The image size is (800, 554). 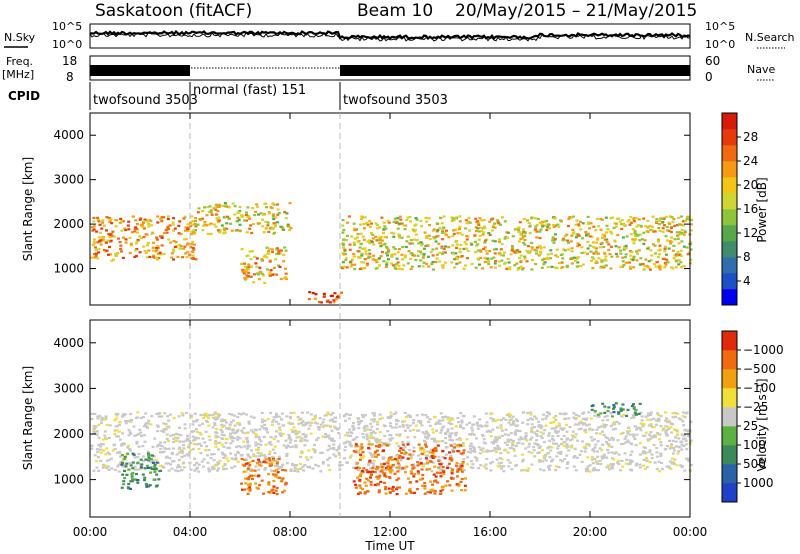 What do you see at coordinates (173, 11) in the screenshot?
I see `station-title: Saskatoon (fitACF)` at bounding box center [173, 11].